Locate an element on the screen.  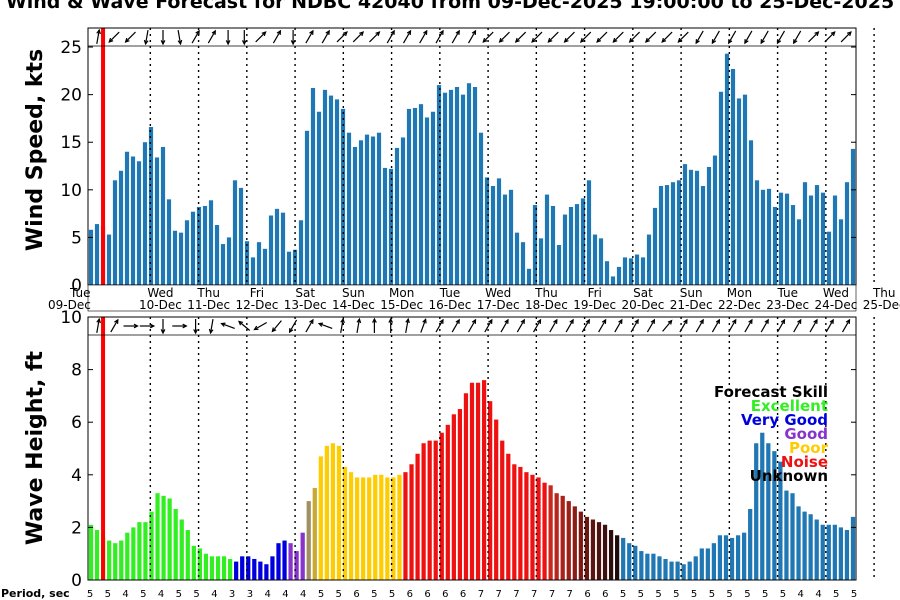
day-label-date: 18-Dec is located at coordinates (546, 305).